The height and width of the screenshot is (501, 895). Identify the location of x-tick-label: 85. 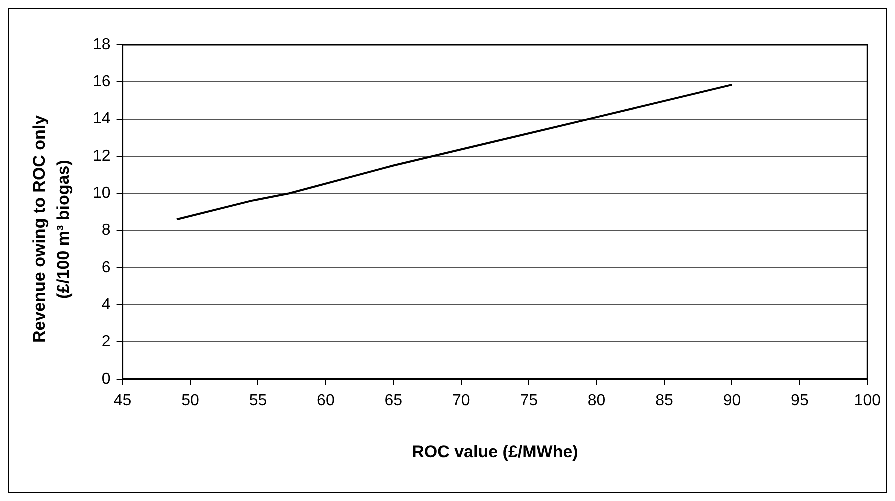
(665, 401).